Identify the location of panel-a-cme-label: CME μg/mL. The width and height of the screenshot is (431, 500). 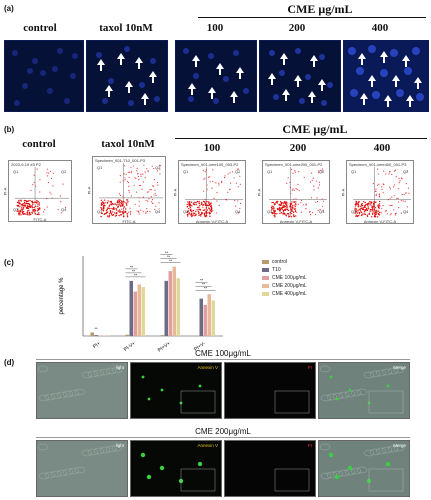
(320, 9).